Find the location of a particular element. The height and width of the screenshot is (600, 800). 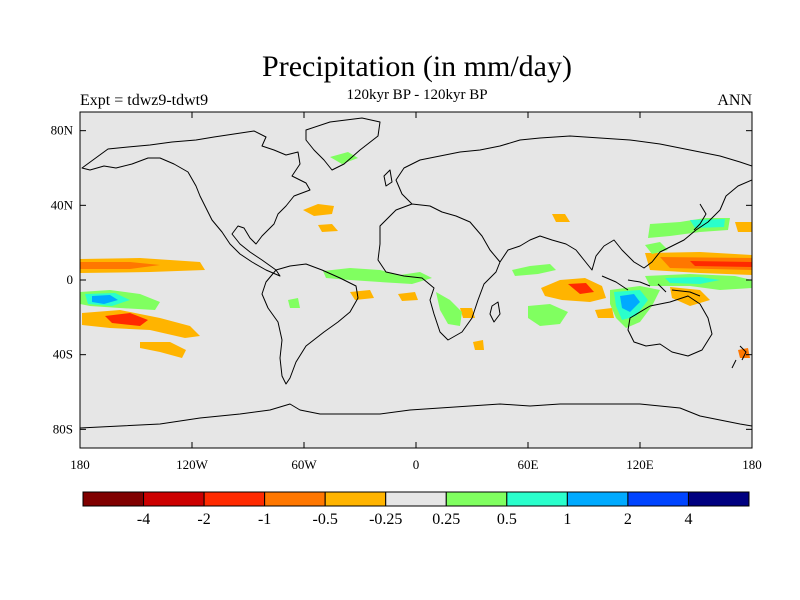

experiment-label: Expt = tdwz9-tdwt9 is located at coordinates (144, 100).